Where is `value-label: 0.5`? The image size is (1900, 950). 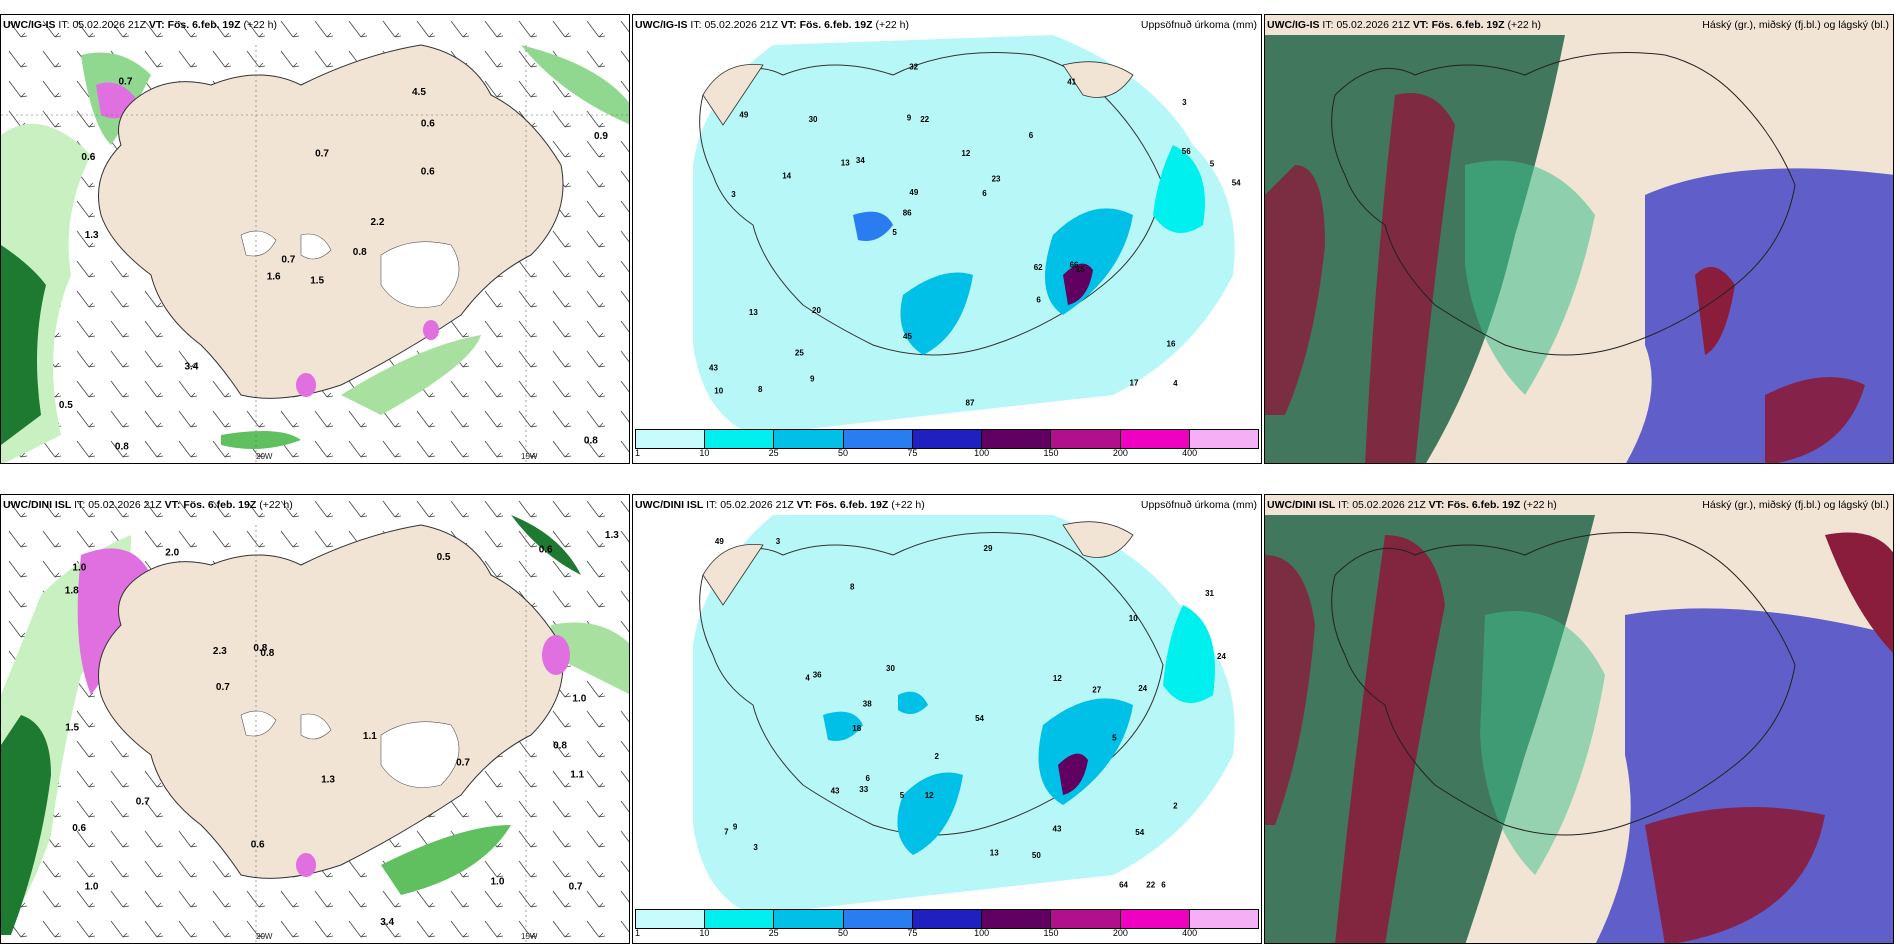 value-label: 0.5 is located at coordinates (444, 557).